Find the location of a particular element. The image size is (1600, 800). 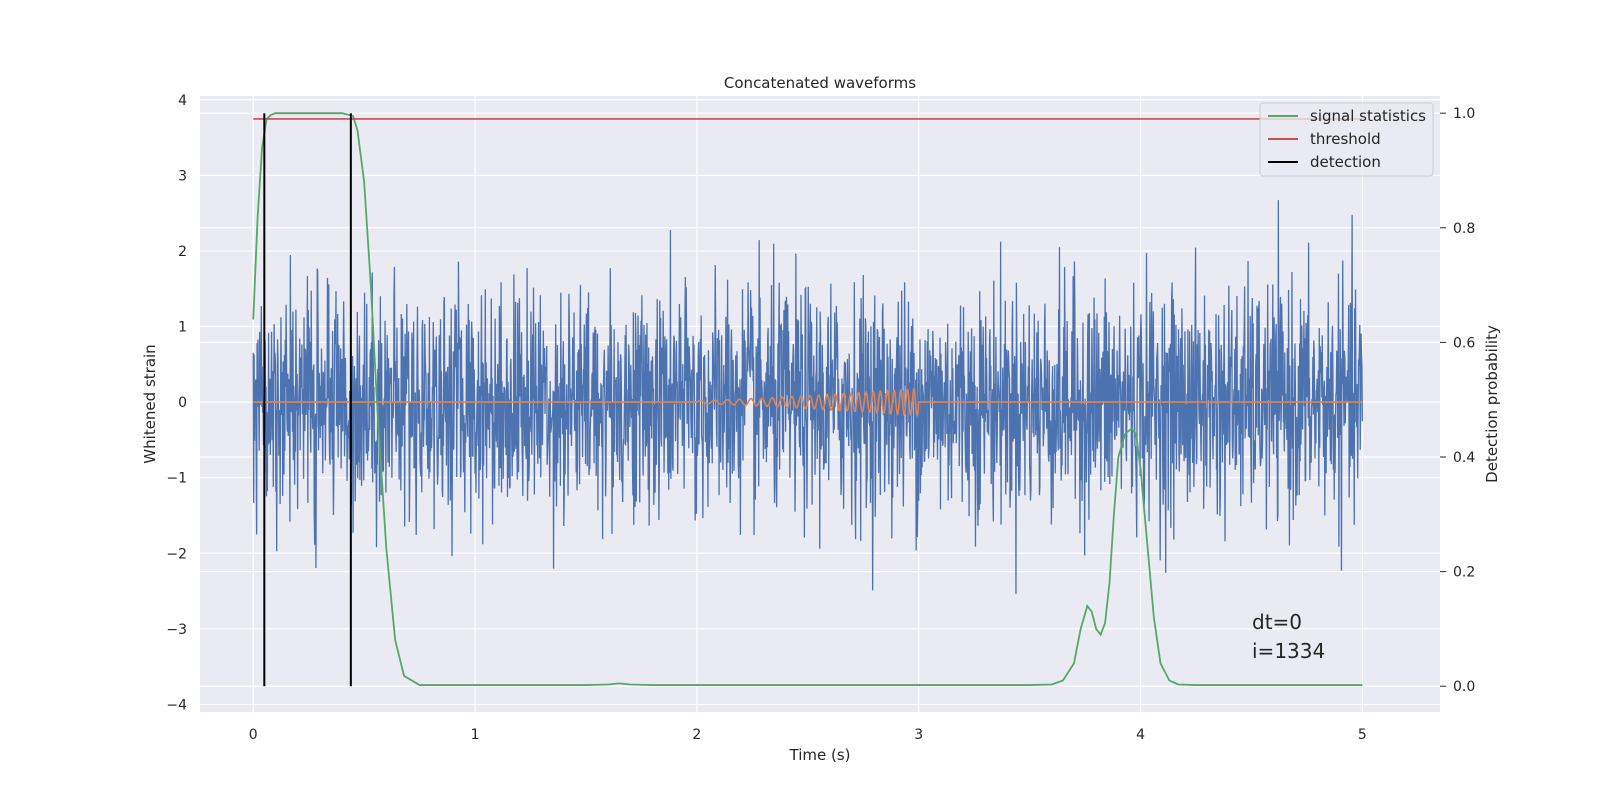

y-tick-label: −1 is located at coordinates (176, 479).